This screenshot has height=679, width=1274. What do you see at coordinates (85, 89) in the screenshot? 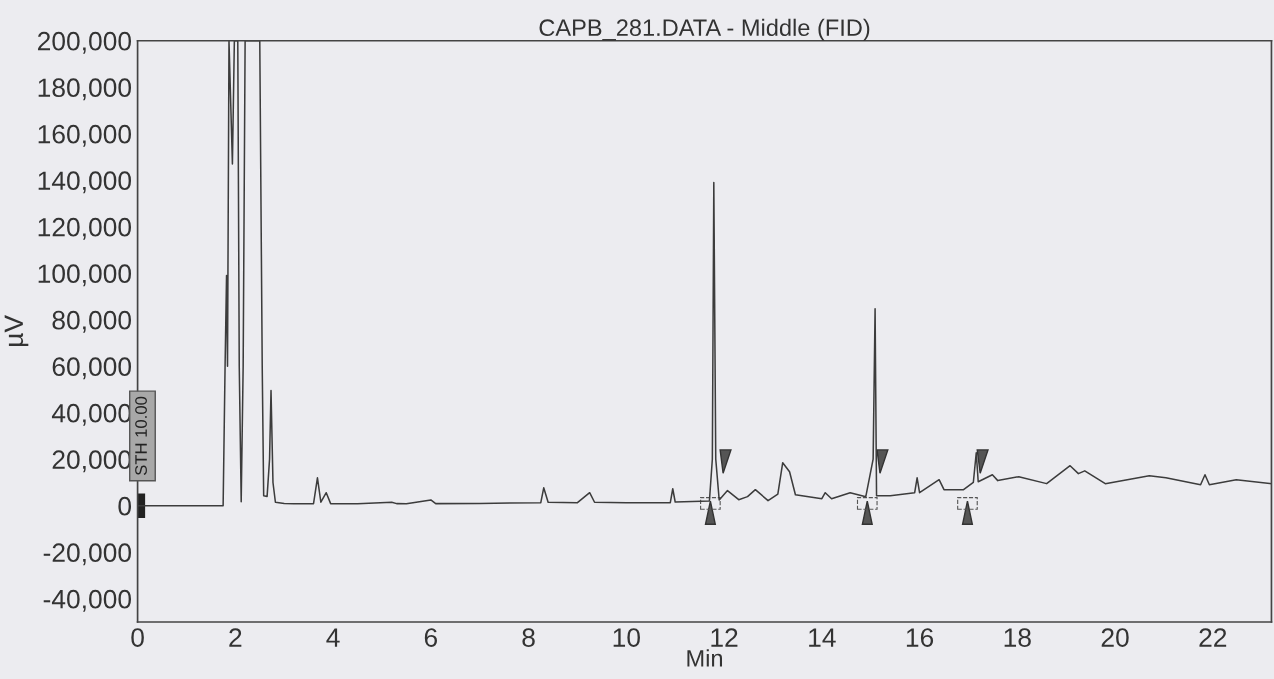
I see `y-tick-label: 180,000` at bounding box center [85, 89].